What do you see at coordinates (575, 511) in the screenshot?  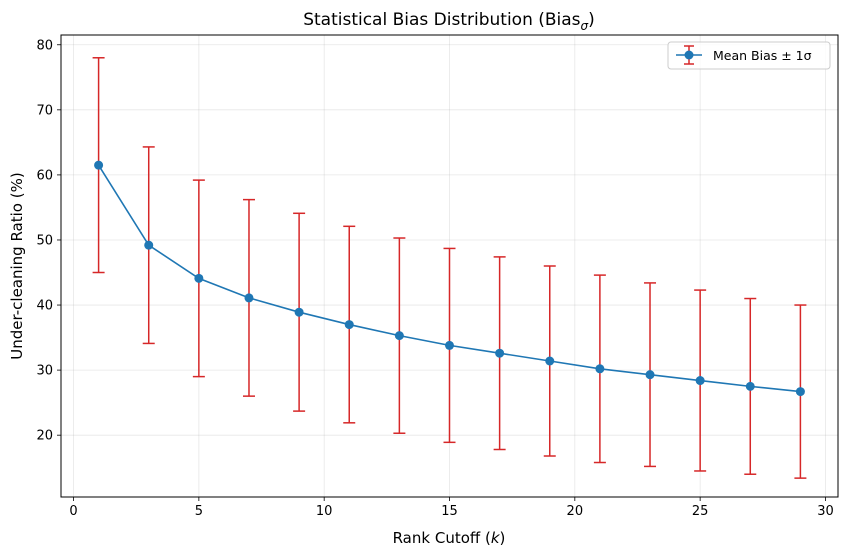 I see `x-tick-label: 20` at bounding box center [575, 511].